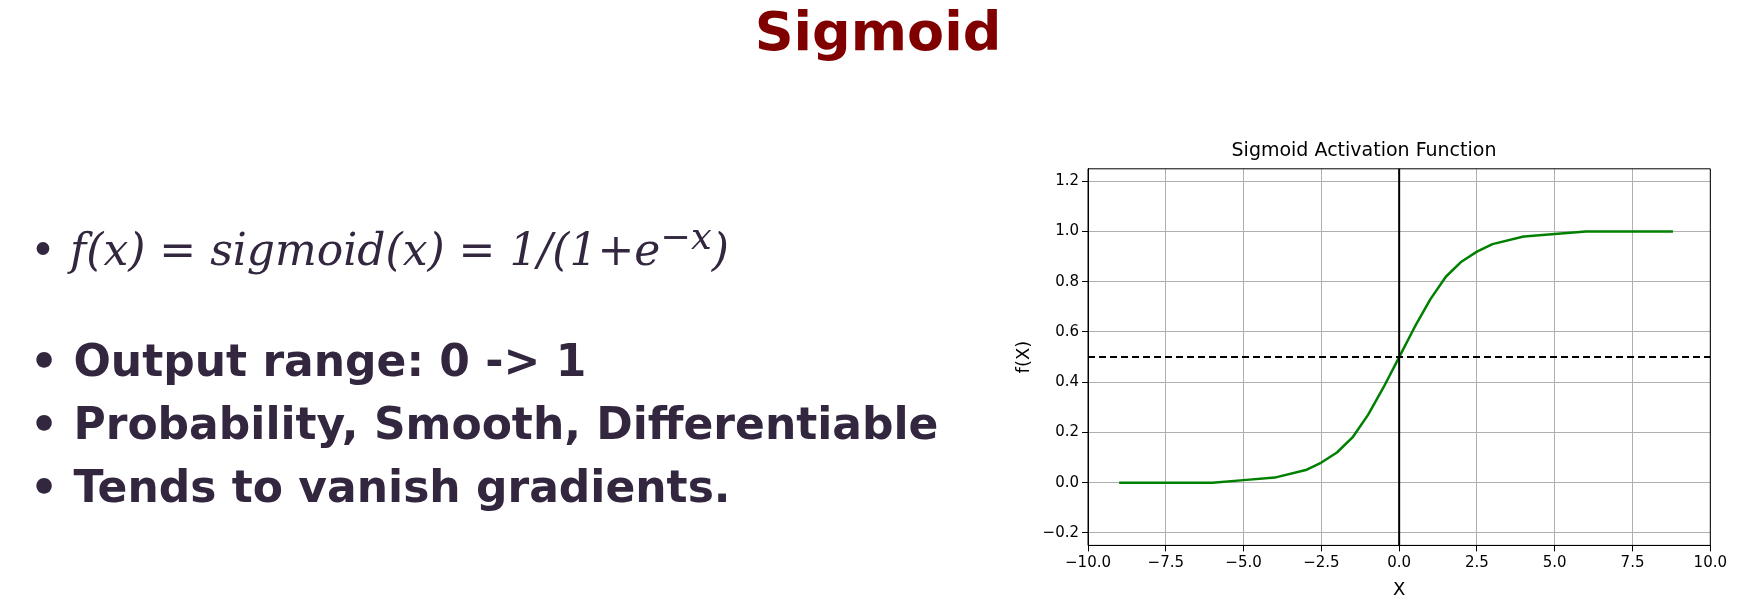  What do you see at coordinates (1067, 431) in the screenshot?
I see `y-tick-label: 0.2` at bounding box center [1067, 431].